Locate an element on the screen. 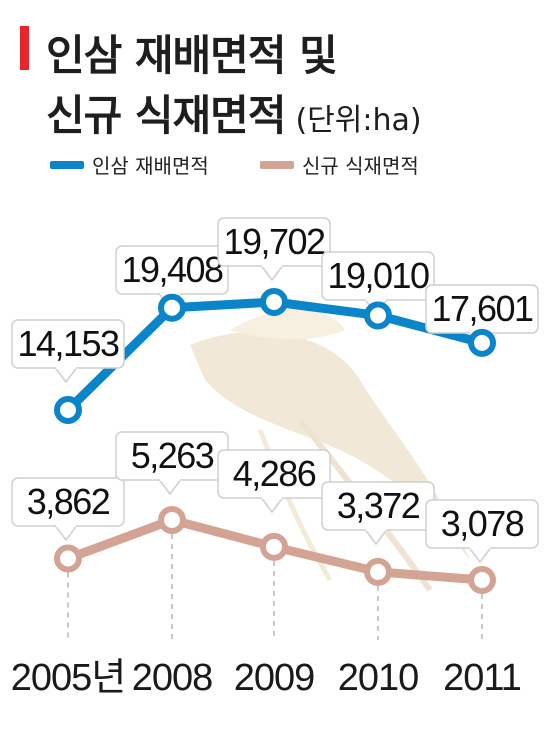 The height and width of the screenshot is (733, 550). data-label-callout: 3,078 is located at coordinates (482, 531).